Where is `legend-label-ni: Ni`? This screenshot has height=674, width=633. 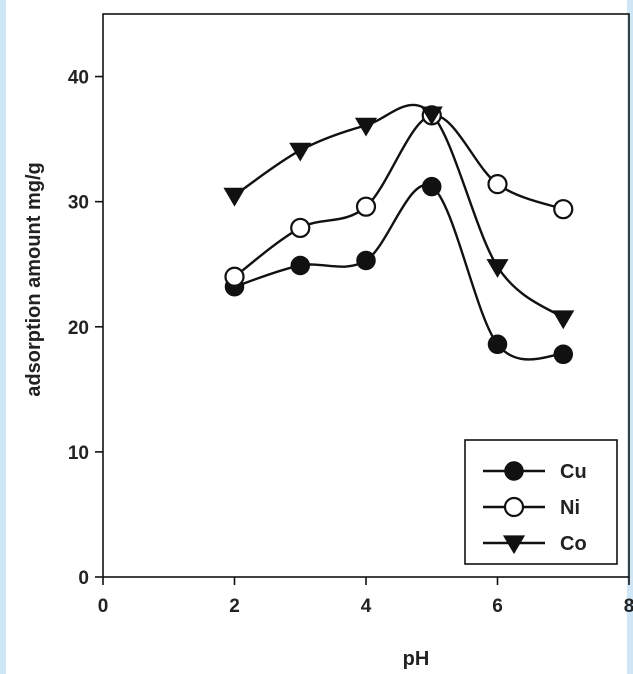 legend-label-ni: Ni is located at coordinates (570, 508).